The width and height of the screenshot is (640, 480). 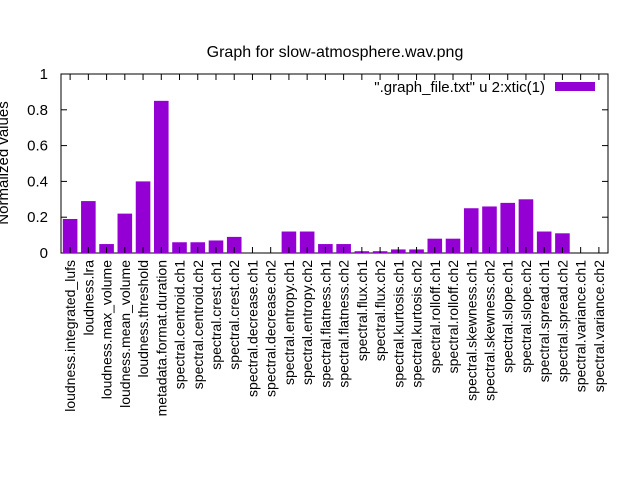 What do you see at coordinates (380, 310) in the screenshot?
I see `x-tick-label: spectral.flux.ch2` at bounding box center [380, 310].